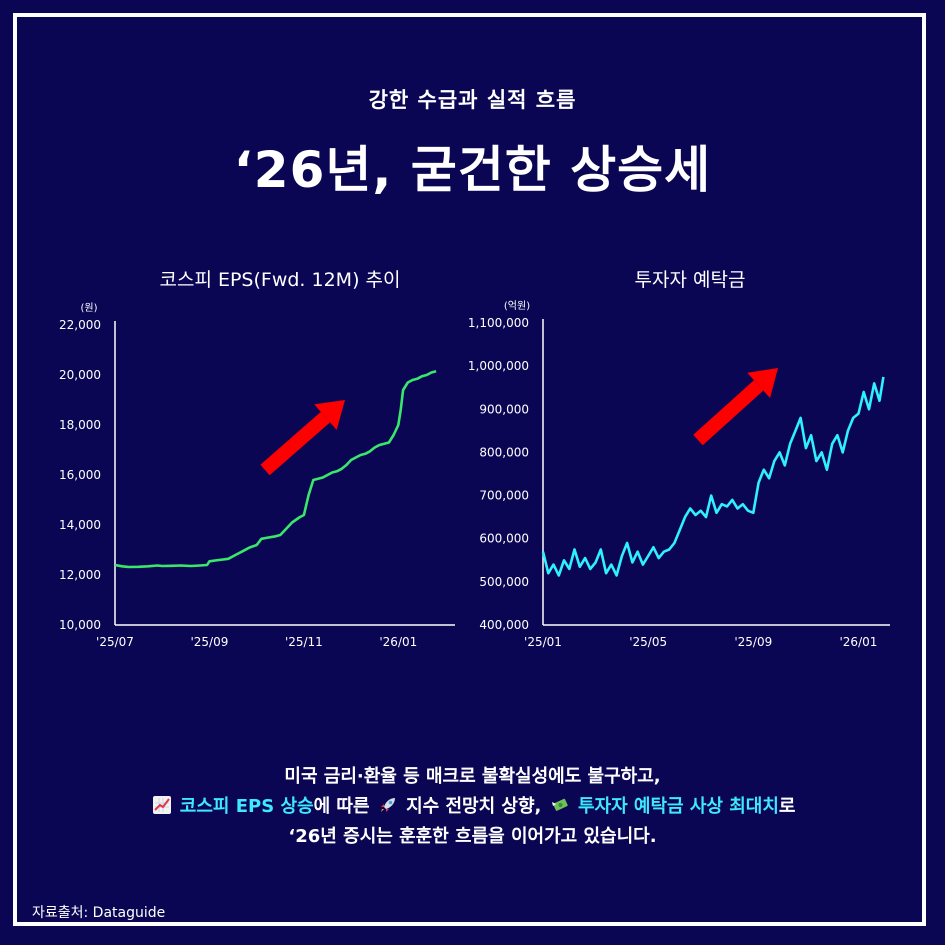  Describe the element at coordinates (80, 625) in the screenshot. I see `eps-y-tick-label: 10,000` at that location.